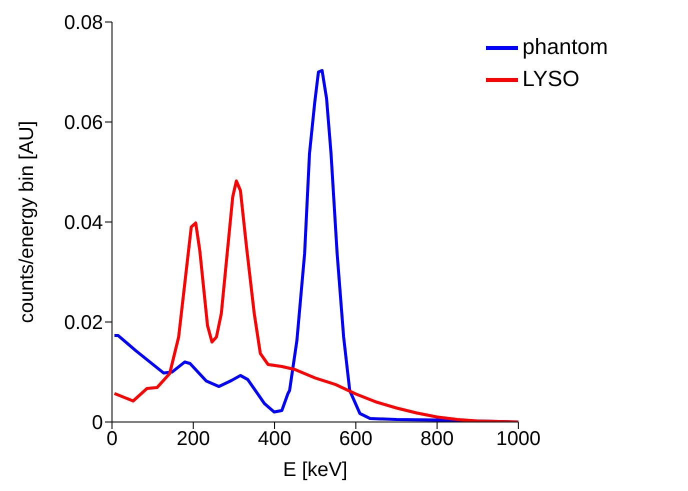 This screenshot has height=491, width=688. Describe the element at coordinates (551, 78) in the screenshot. I see `legend-label: LYSO` at that location.